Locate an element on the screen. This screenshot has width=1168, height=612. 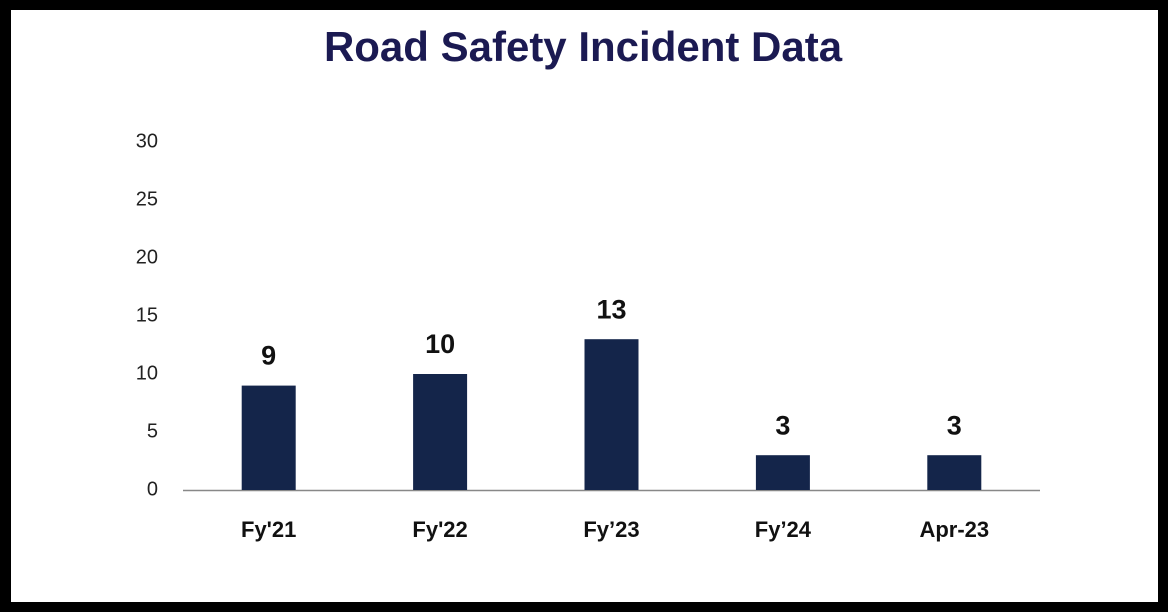
x-tick-label: Apr-23 is located at coordinates (954, 529).